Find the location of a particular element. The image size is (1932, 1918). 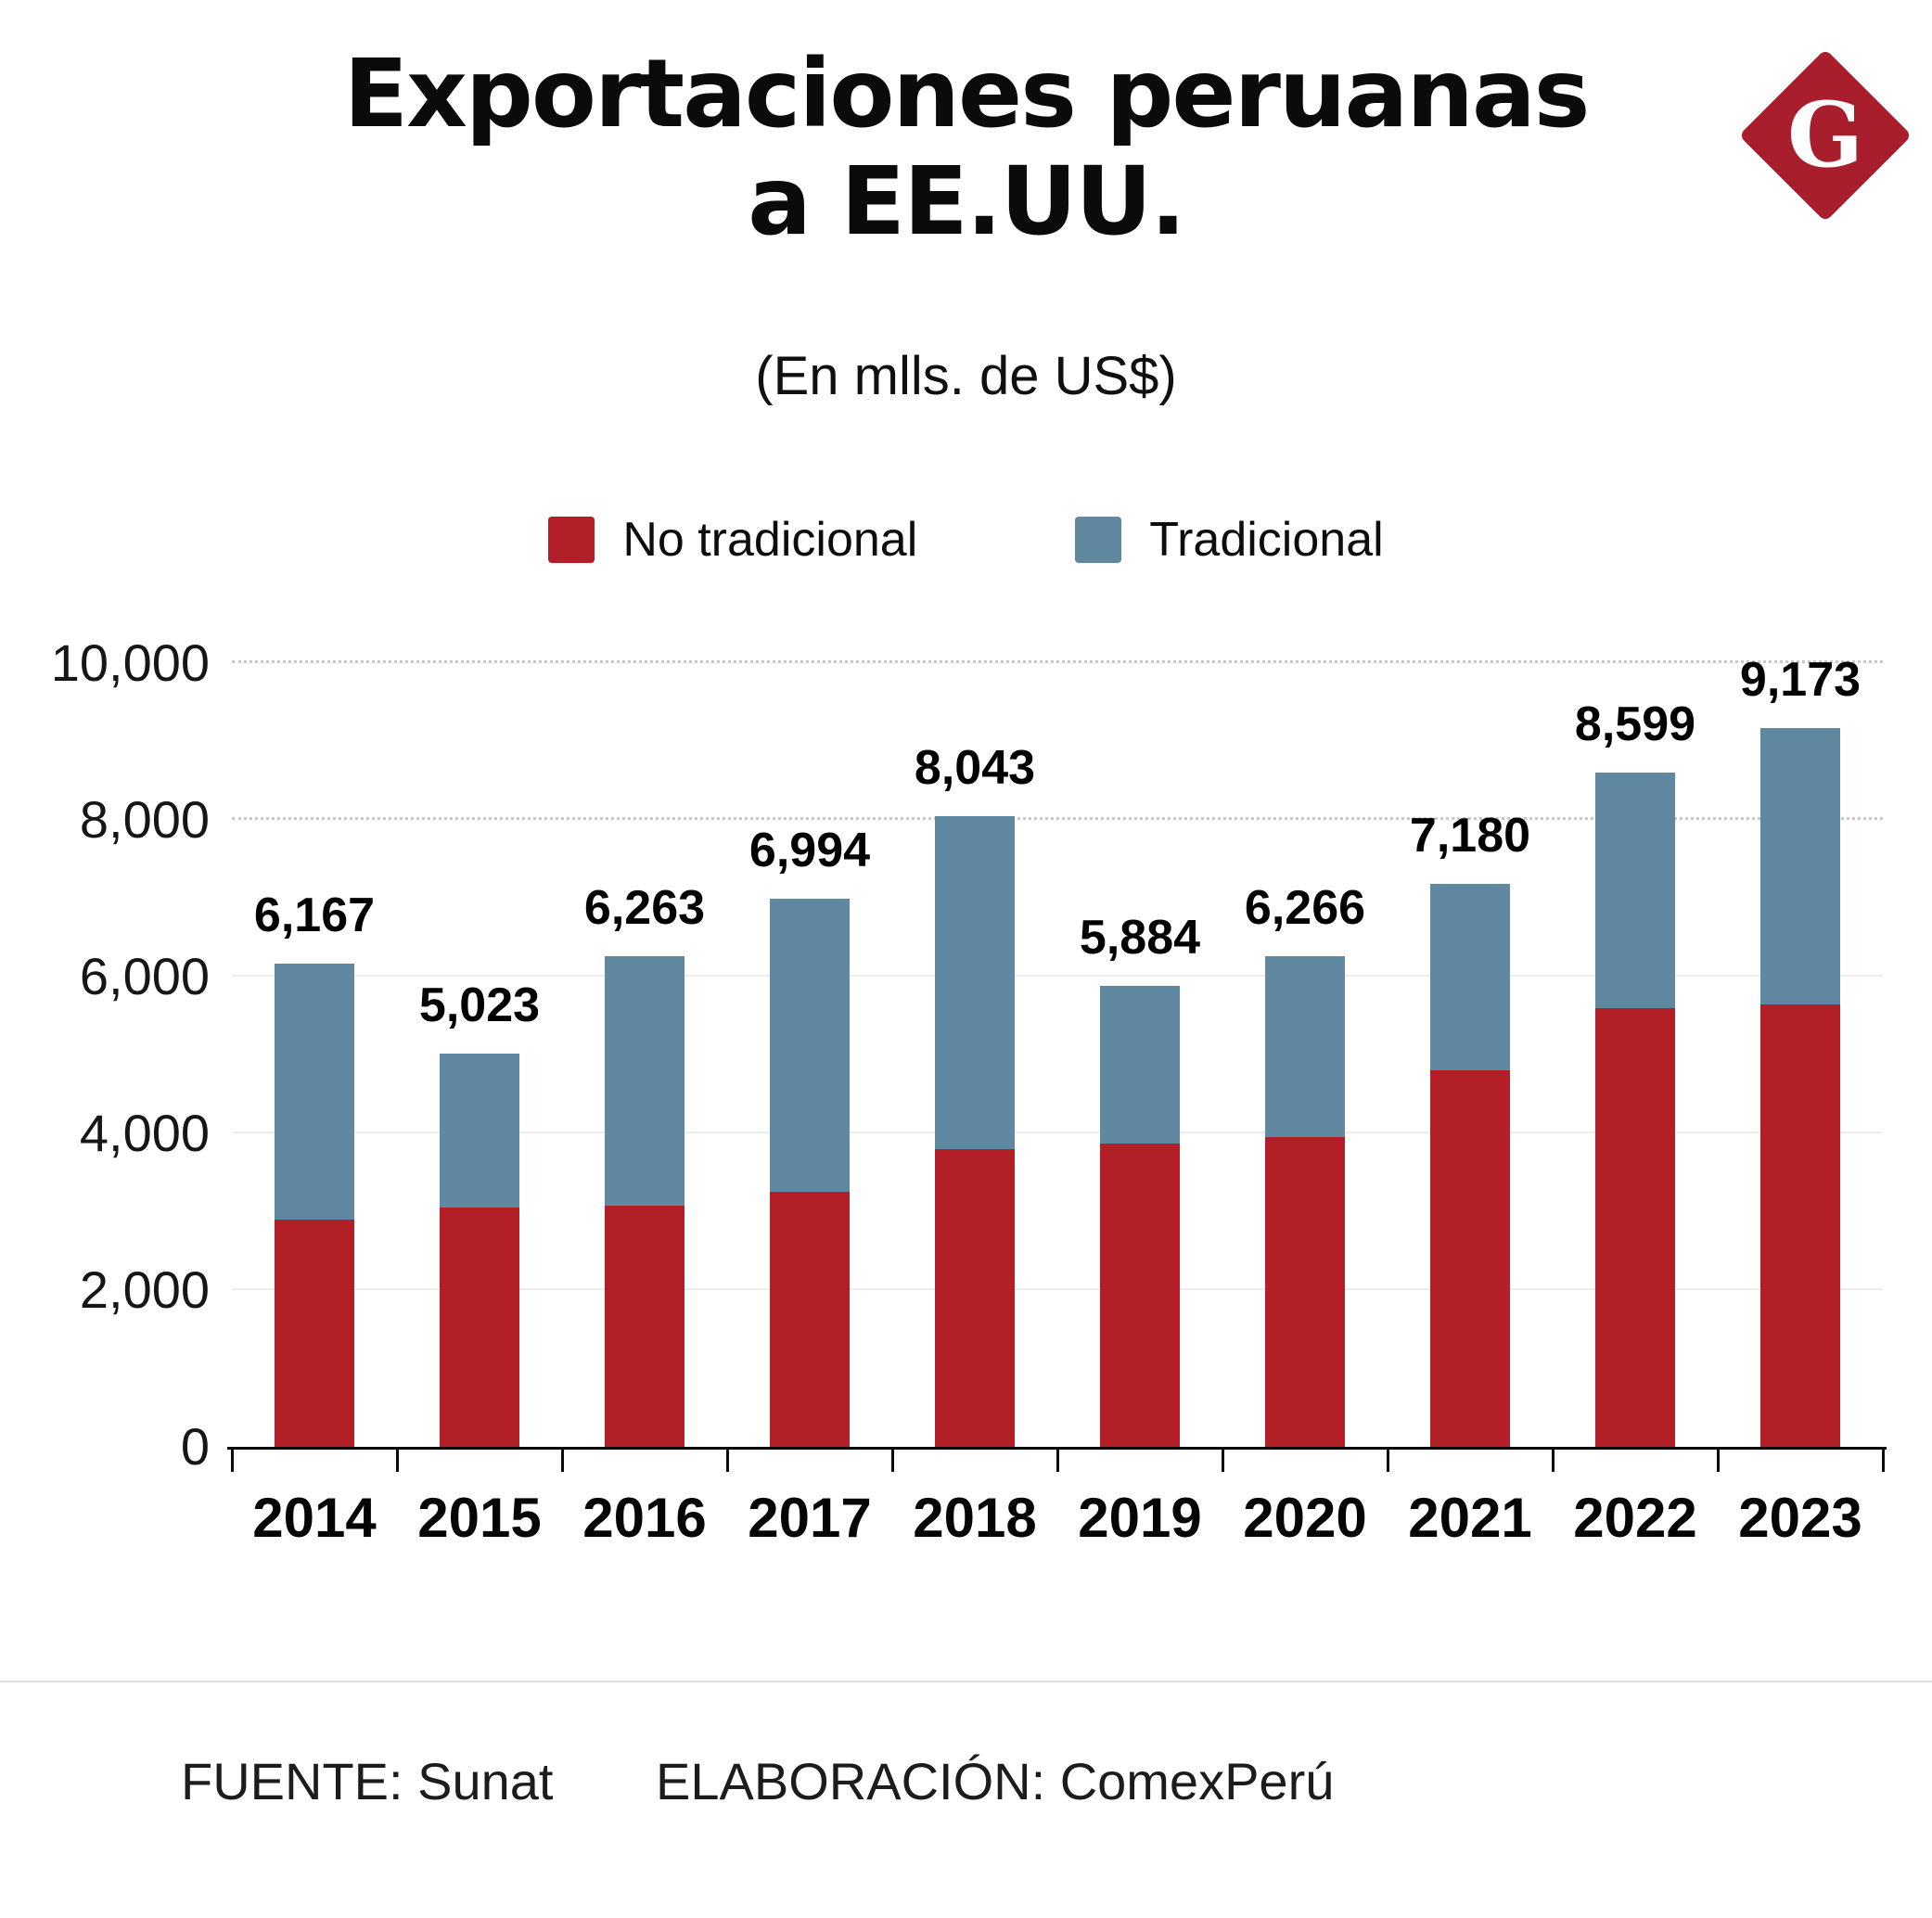

gridline-2,000 is located at coordinates (1057, 1289).